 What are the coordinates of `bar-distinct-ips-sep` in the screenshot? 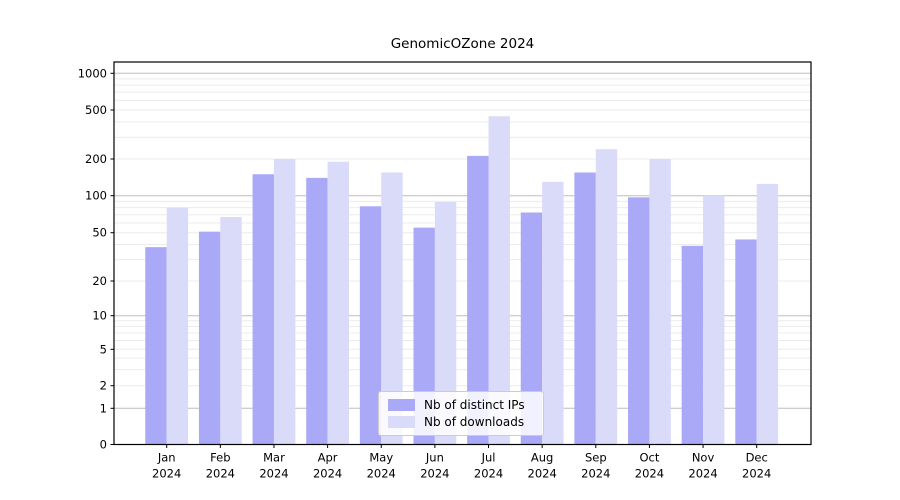 It's located at (585, 308).